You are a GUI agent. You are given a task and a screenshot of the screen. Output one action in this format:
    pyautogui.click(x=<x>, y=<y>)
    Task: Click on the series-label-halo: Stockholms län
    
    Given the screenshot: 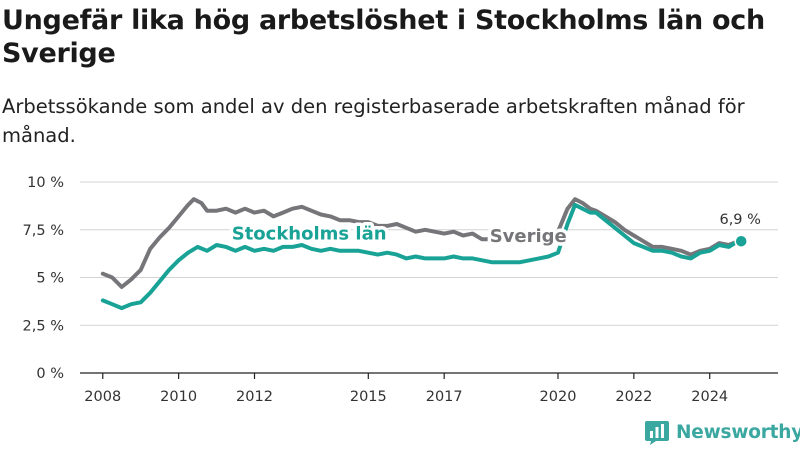 What is the action you would take?
    pyautogui.click(x=309, y=234)
    